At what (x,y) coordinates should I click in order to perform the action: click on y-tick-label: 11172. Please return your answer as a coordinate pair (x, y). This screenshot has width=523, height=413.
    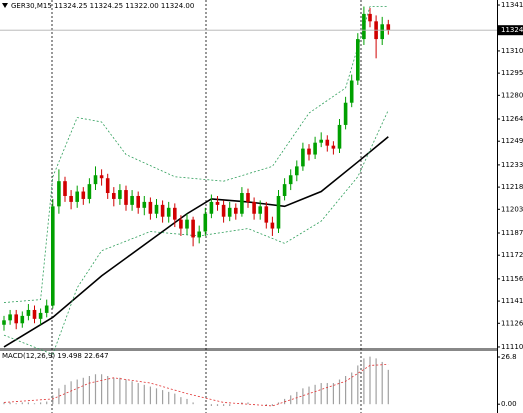
    Looking at the image, I should click on (512, 255).